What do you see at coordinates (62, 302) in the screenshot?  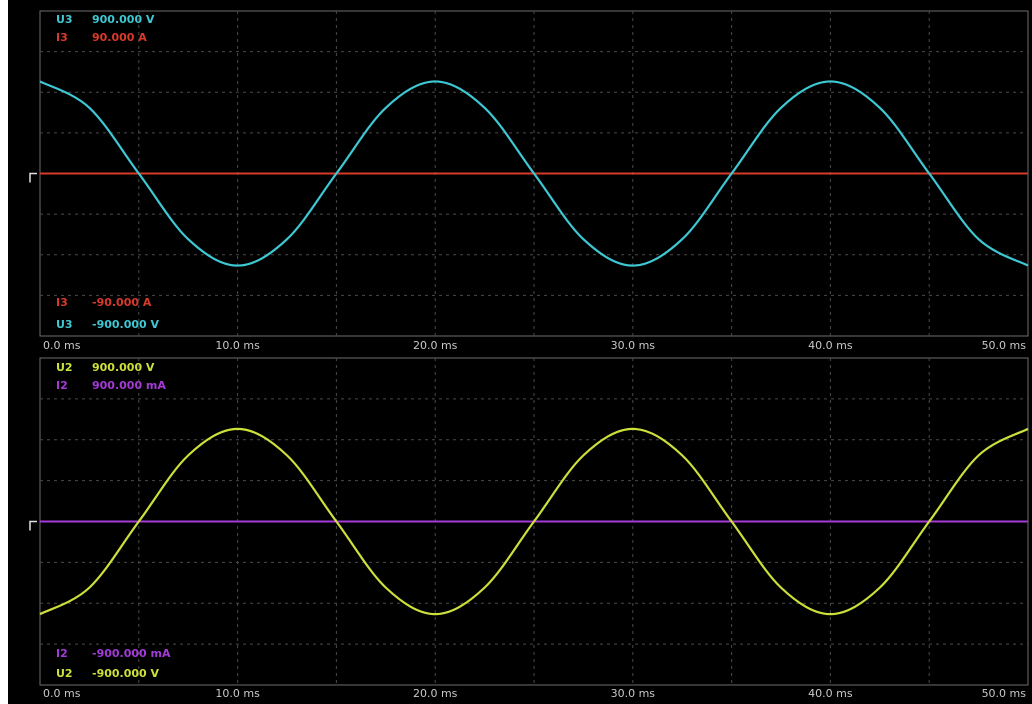 I see `i3-min-name: I3` at bounding box center [62, 302].